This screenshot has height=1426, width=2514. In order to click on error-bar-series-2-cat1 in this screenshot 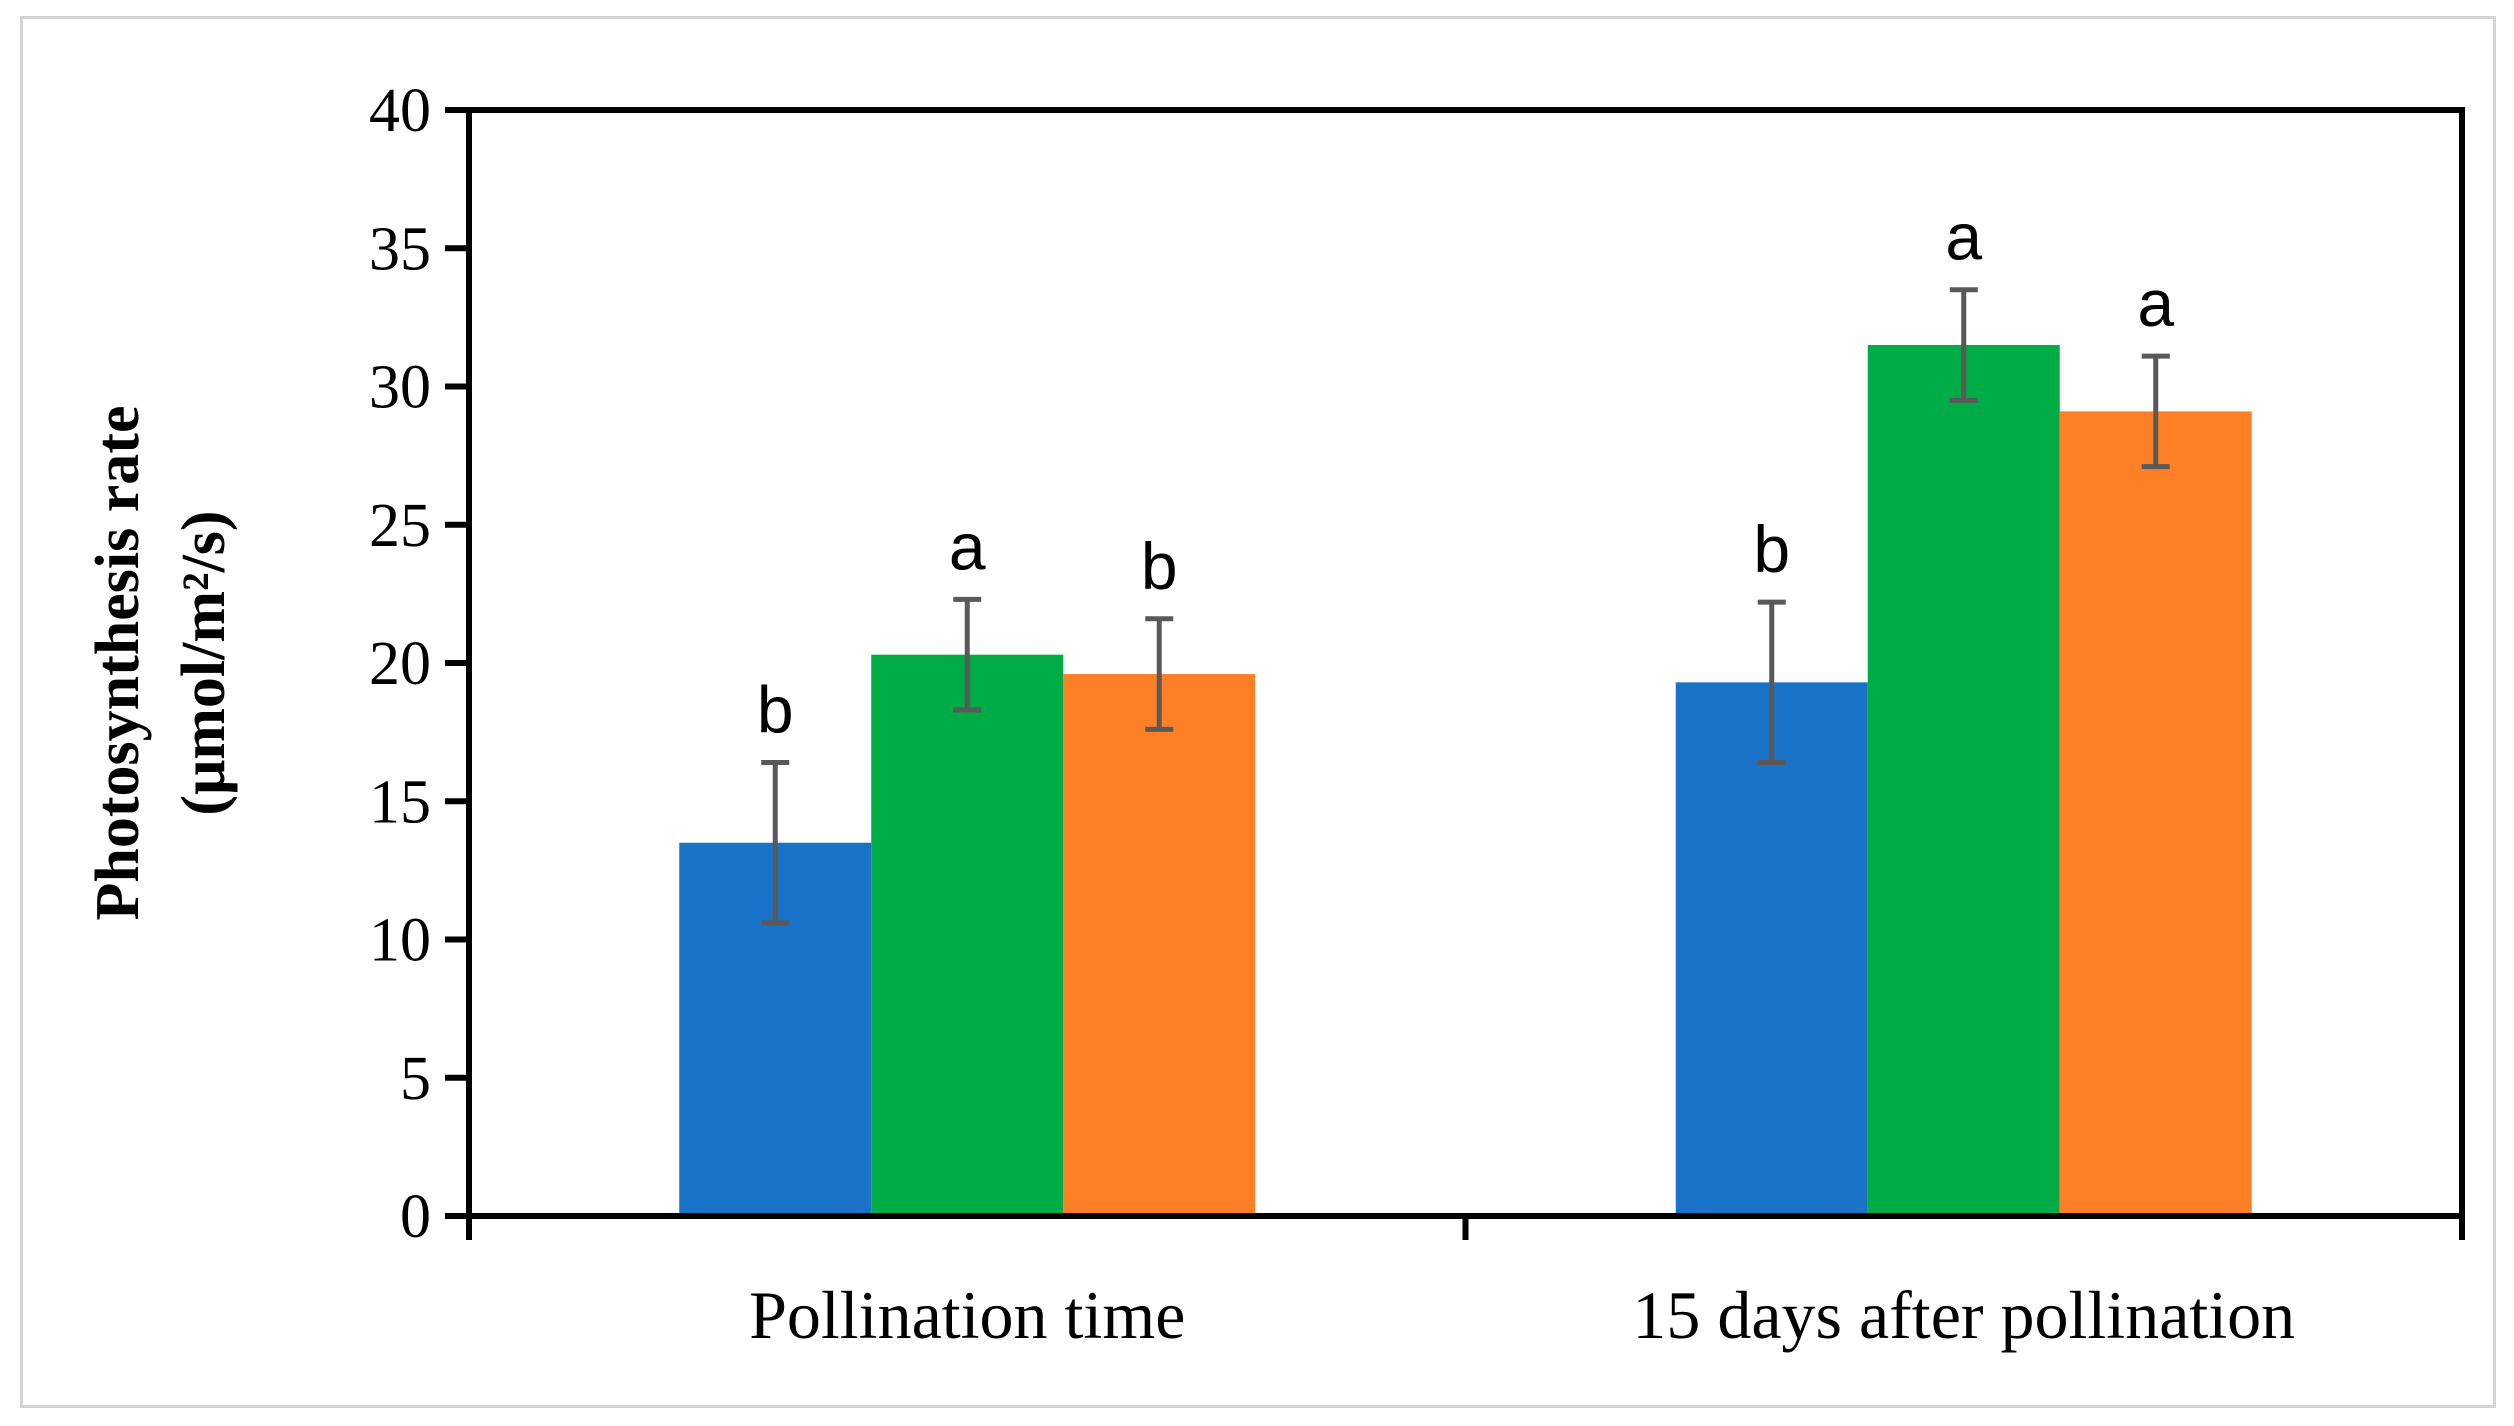, I will do `click(967, 654)`.